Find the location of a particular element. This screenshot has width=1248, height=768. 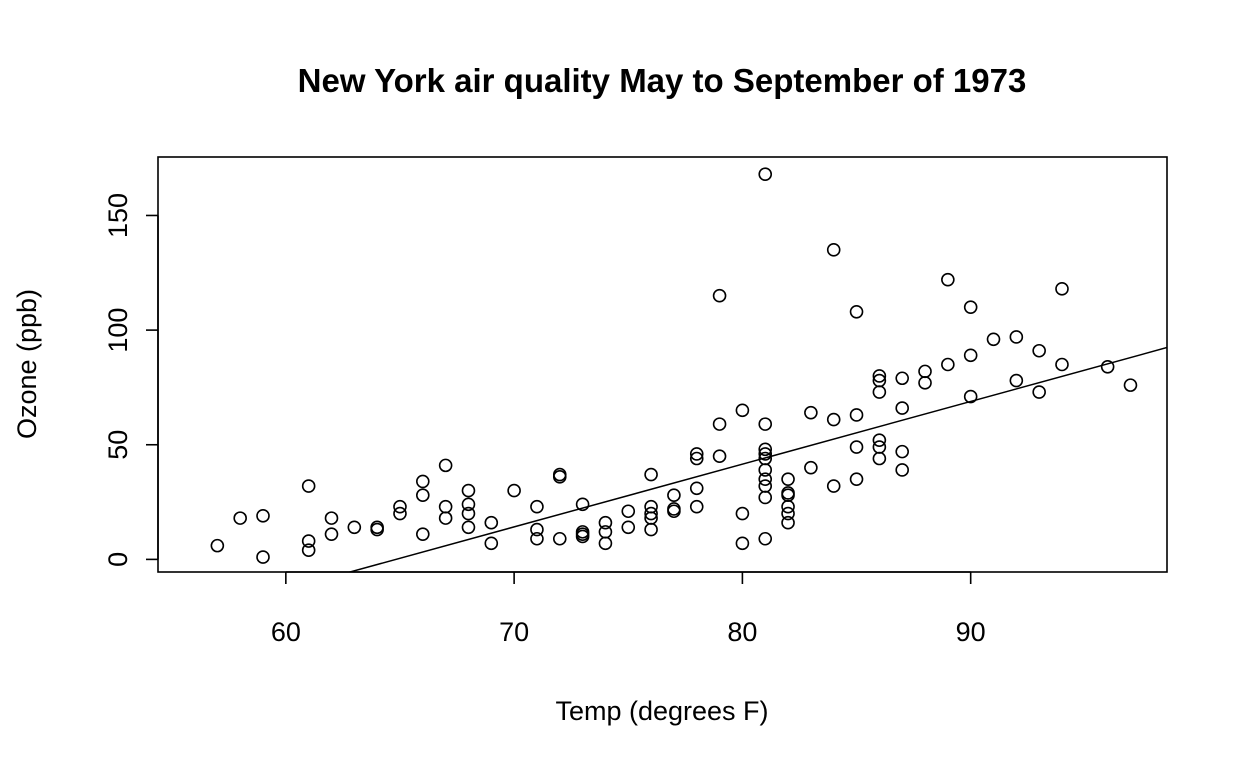

y-tick-label: 50 is located at coordinates (118, 445).